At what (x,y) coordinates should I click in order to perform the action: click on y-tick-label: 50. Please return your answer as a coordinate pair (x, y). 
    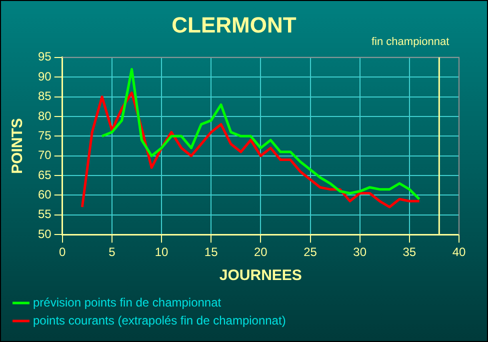
    Looking at the image, I should click on (45, 233).